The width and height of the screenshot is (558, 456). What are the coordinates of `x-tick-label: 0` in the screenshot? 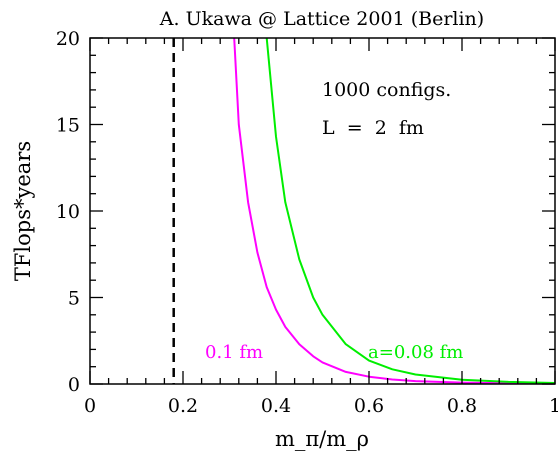 It's located at (90, 406).